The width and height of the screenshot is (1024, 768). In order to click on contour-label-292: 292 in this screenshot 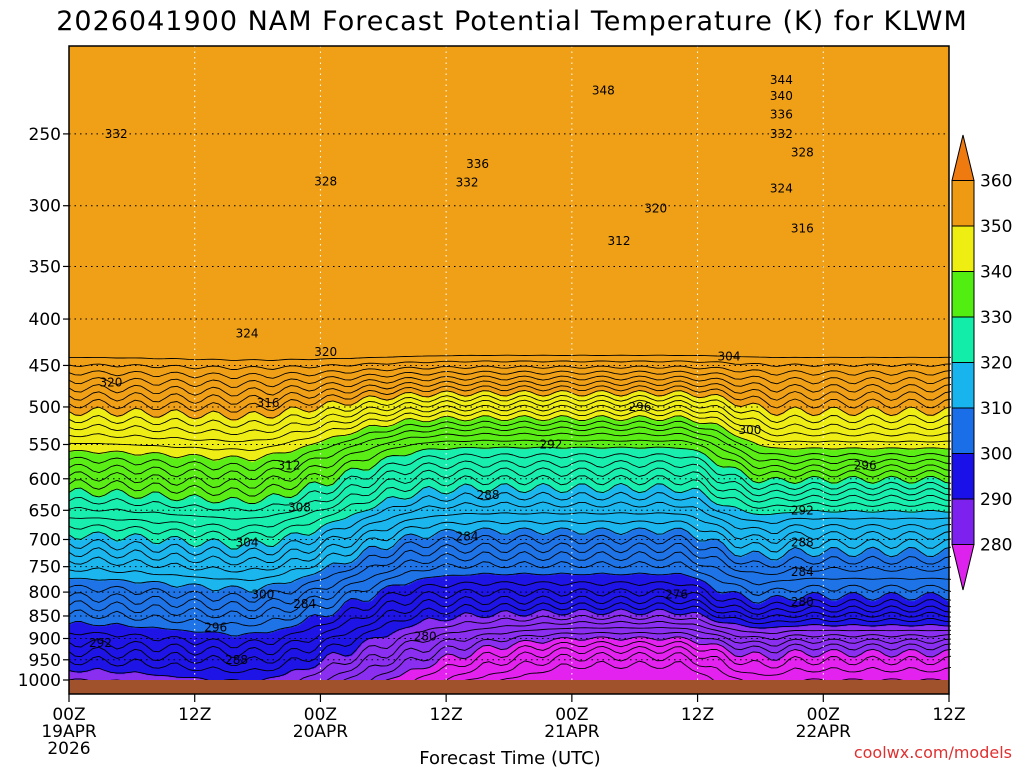, I will do `click(550, 444)`.